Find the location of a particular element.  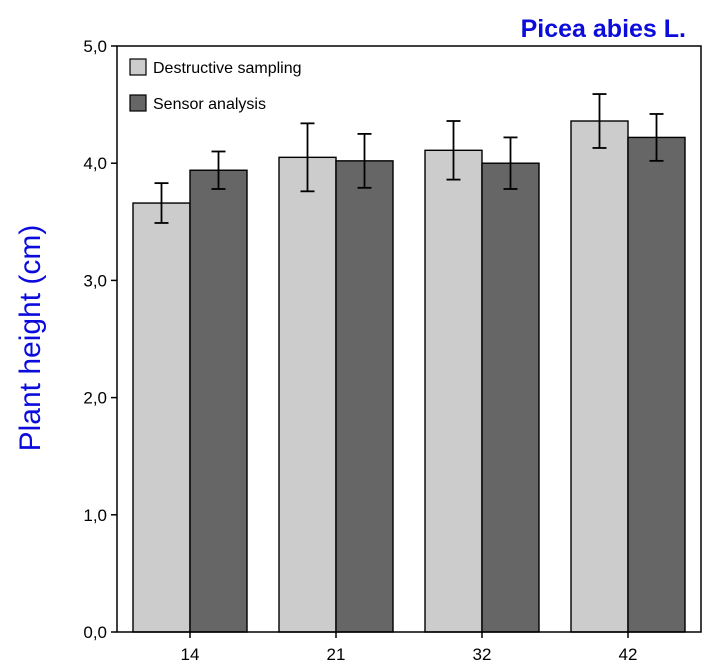

chart-title: Picea abies L. is located at coordinates (603, 29).